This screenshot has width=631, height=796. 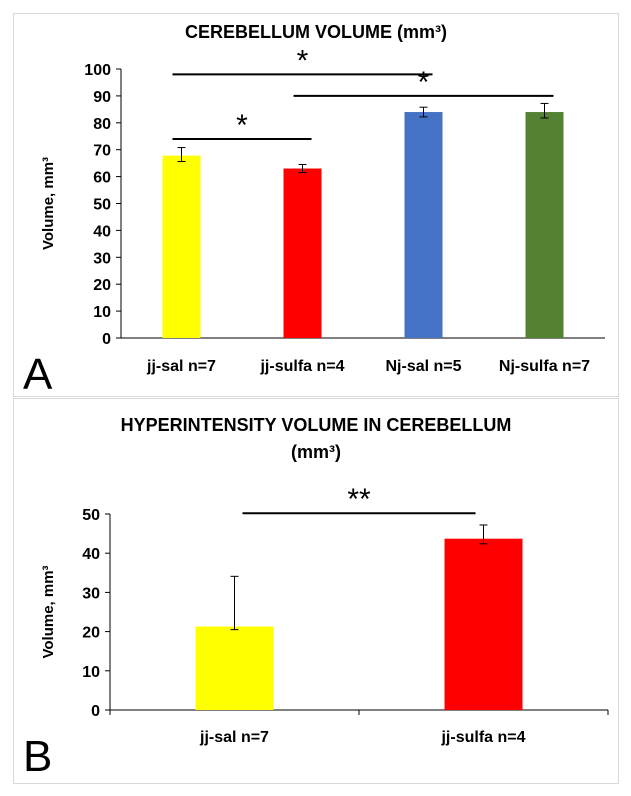 What do you see at coordinates (303, 60) in the screenshot?
I see `significance-marker-2: *` at bounding box center [303, 60].